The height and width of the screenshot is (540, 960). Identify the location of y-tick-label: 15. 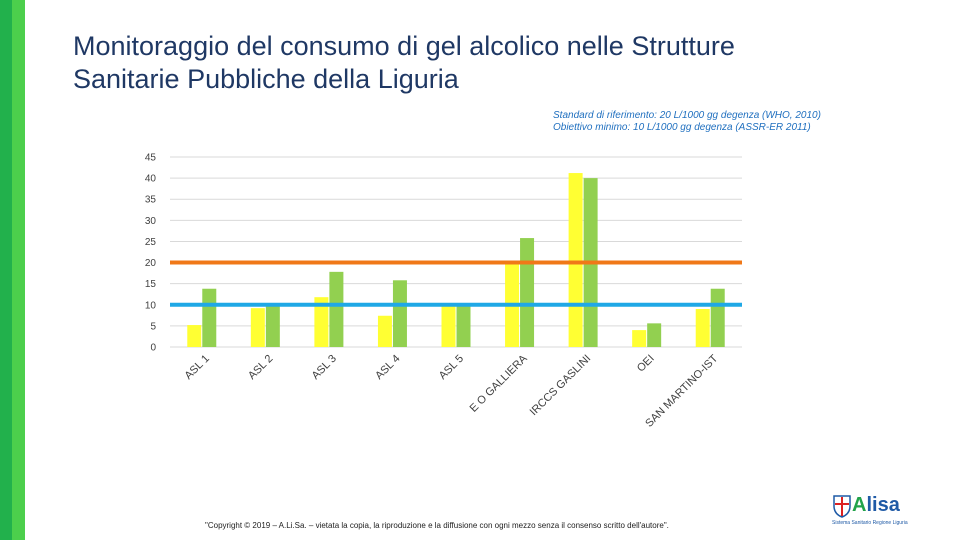
(151, 284).